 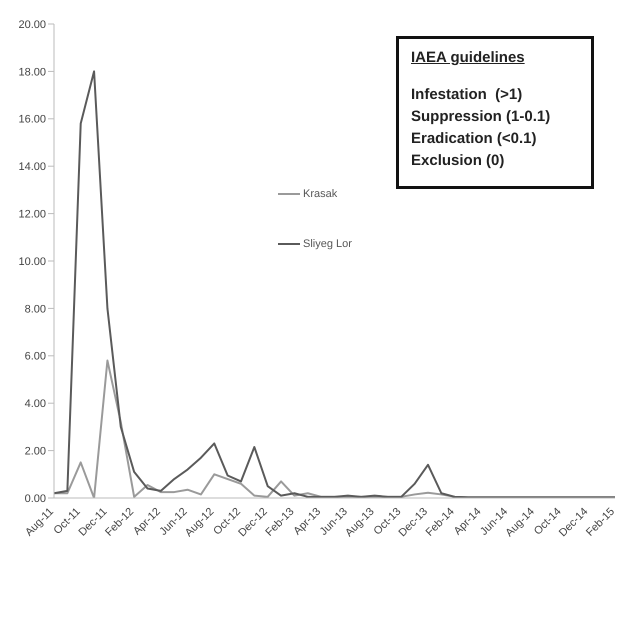 I want to click on annotation: IAEA guidelines, so click(x=468, y=57).